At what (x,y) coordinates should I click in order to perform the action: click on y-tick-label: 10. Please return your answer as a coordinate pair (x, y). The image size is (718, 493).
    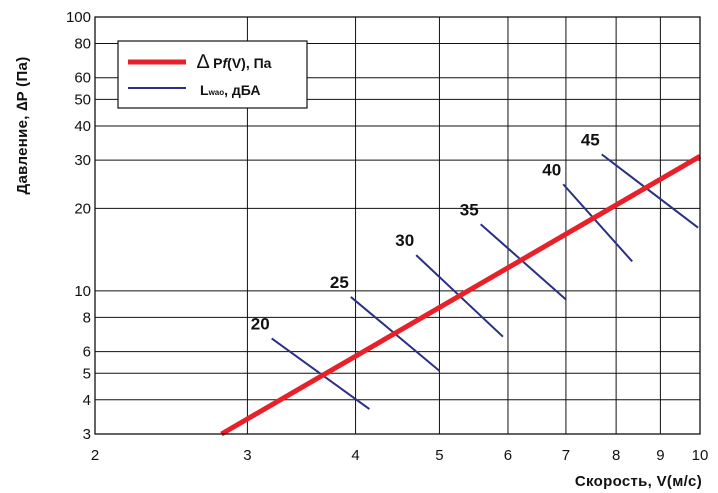
    Looking at the image, I should click on (82, 291).